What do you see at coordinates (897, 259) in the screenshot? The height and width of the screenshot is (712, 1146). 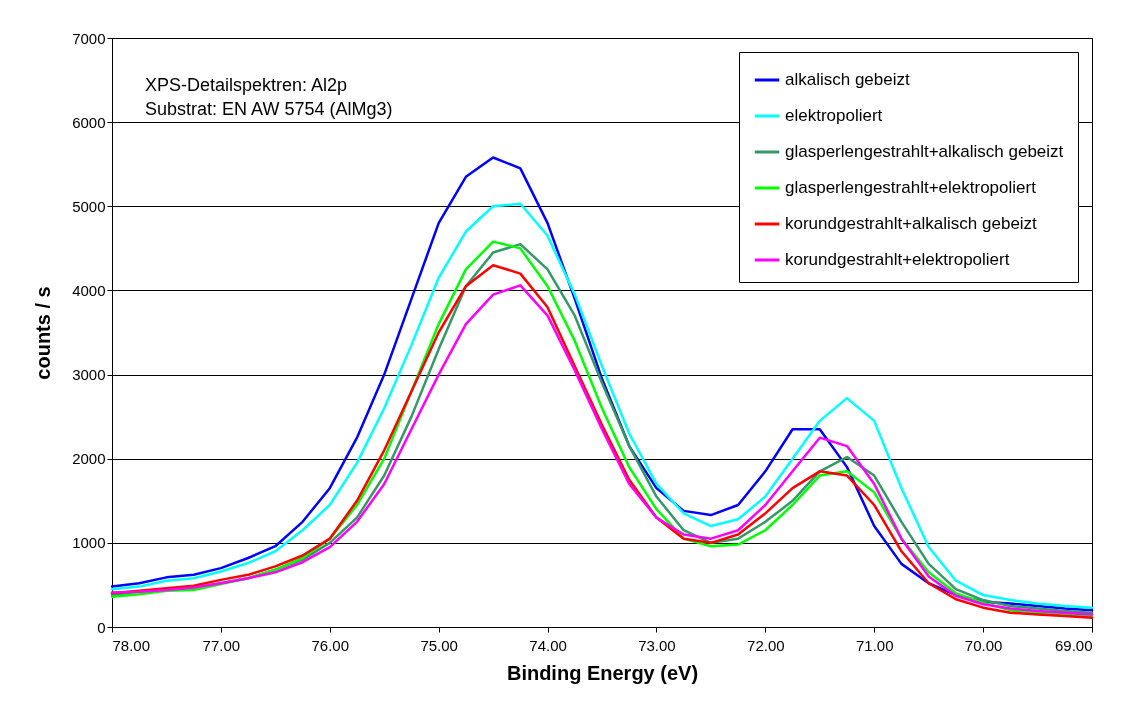 I see `legend-label: korundgestrahlt+elektropoliert` at bounding box center [897, 259].